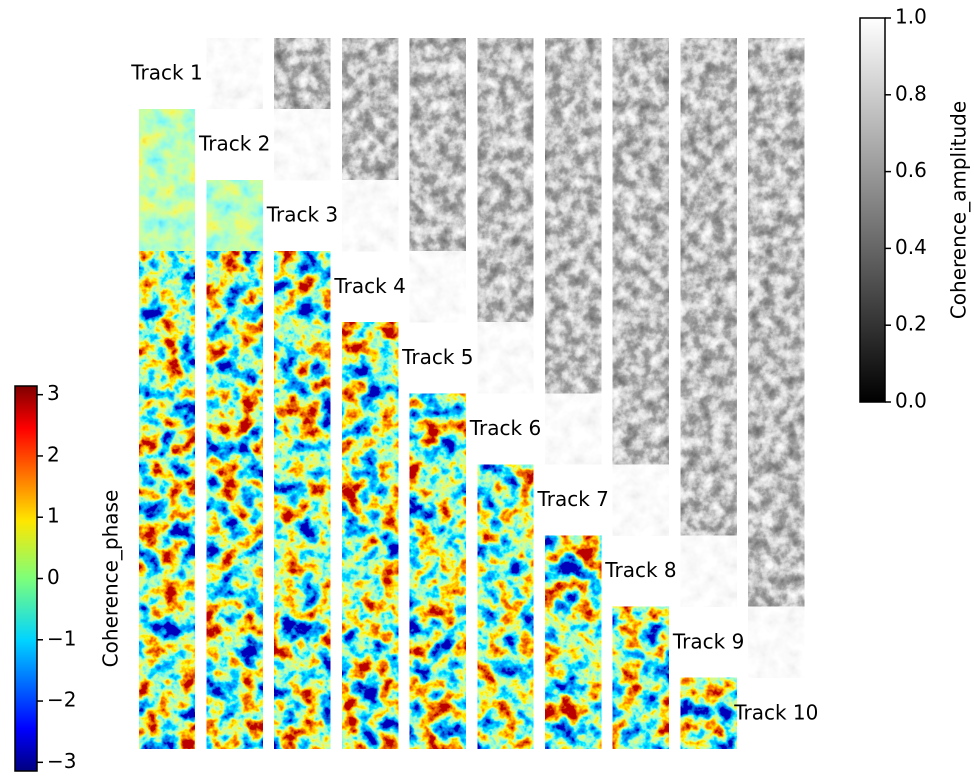  What do you see at coordinates (911, 93) in the screenshot?
I see `colorbar-tick-label: 0.8` at bounding box center [911, 93].